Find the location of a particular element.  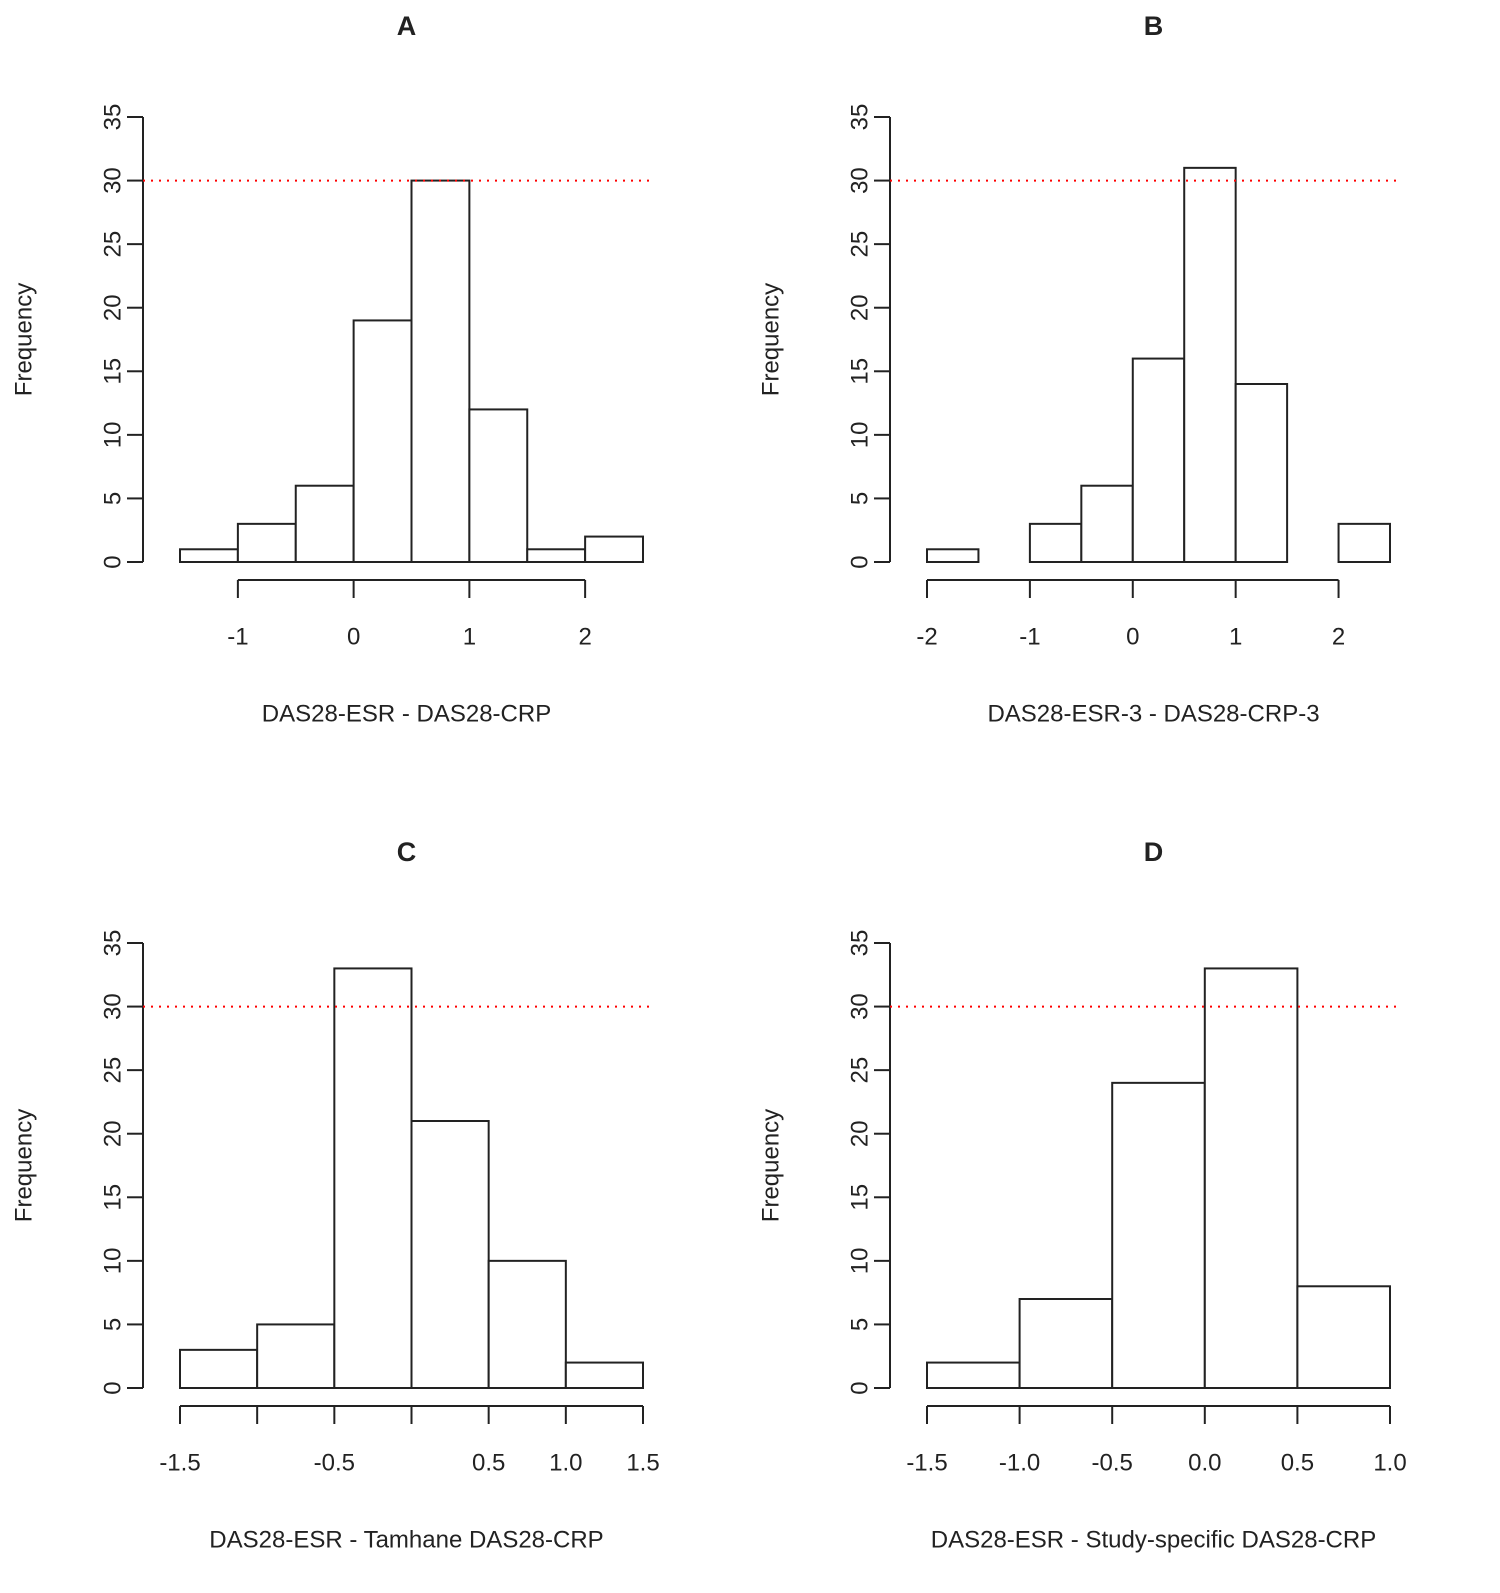

x-tick-label: 1.5 is located at coordinates (642, 1462).